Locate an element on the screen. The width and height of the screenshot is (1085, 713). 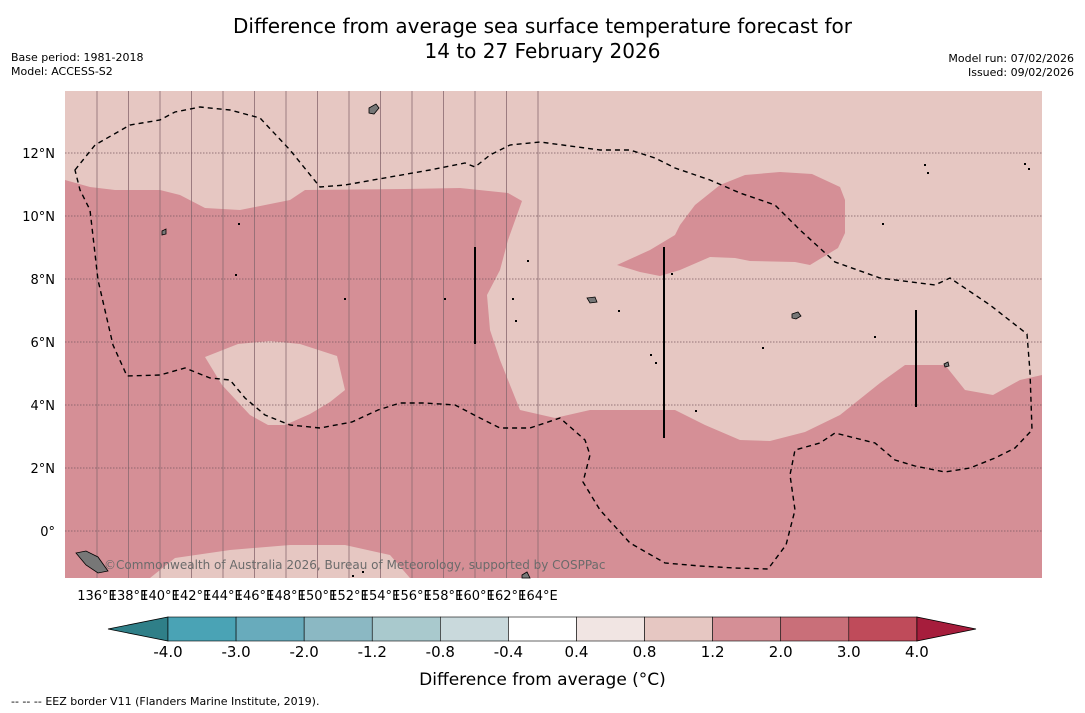
eez-legend-symbol: -- -- -- is located at coordinates (26, 701).